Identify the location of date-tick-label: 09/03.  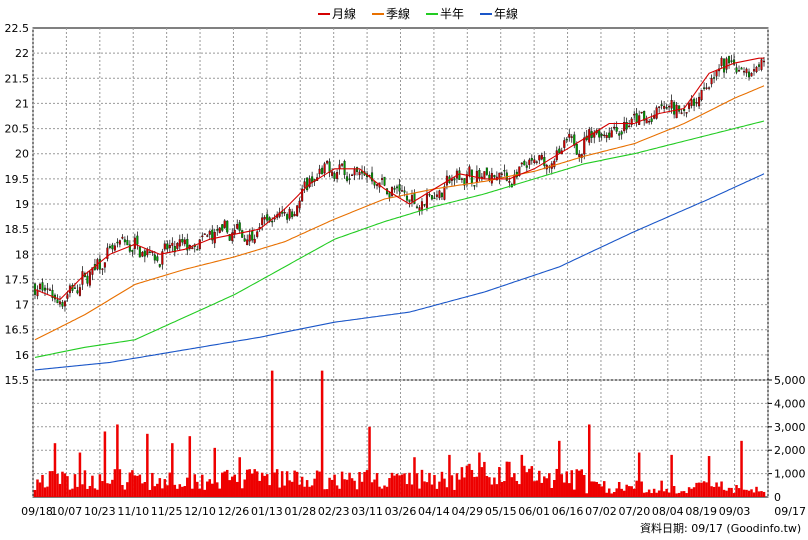
(735, 511).